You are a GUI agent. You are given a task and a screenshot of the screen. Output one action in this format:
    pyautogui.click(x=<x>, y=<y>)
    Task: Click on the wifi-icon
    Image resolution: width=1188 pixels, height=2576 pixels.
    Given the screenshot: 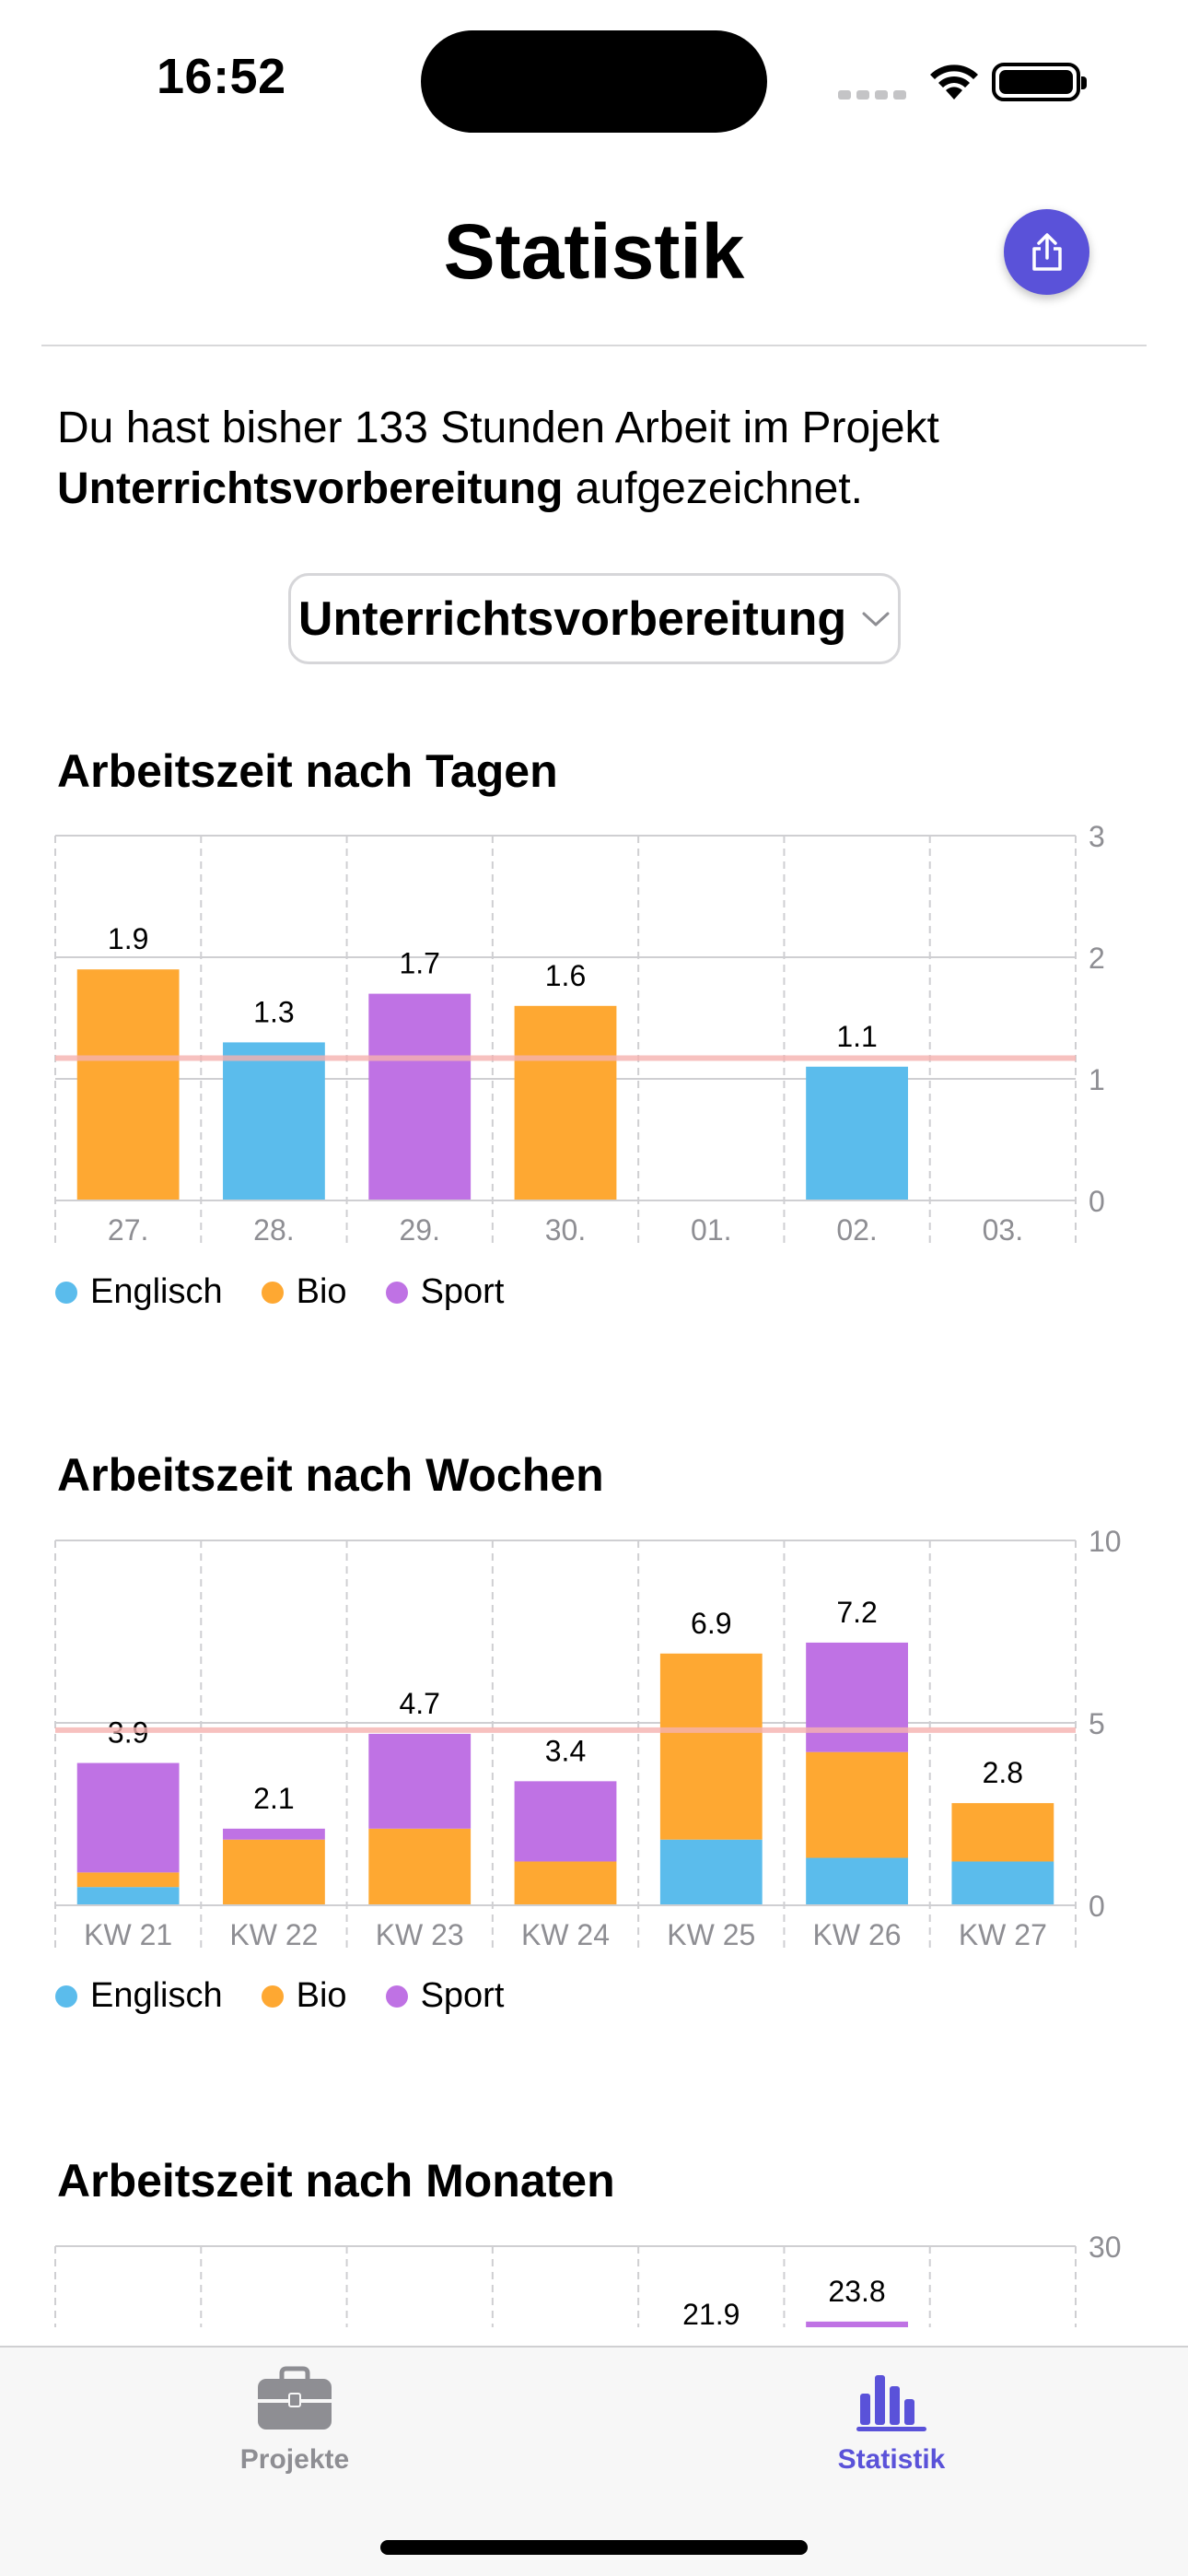 What is the action you would take?
    pyautogui.click(x=954, y=82)
    